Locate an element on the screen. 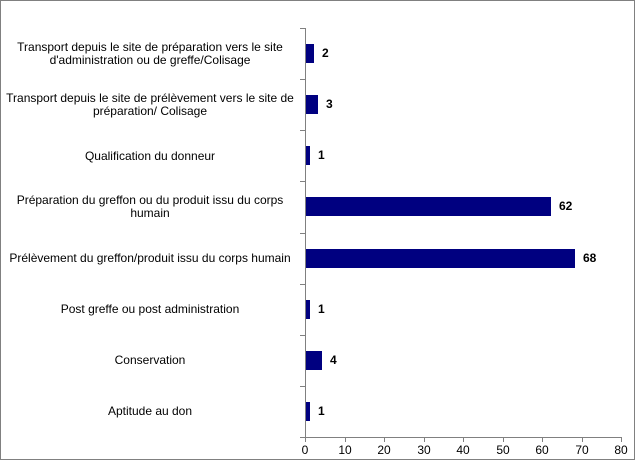 Image resolution: width=635 pixels, height=460 pixels. category-label: Aptitude au don is located at coordinates (150, 411).